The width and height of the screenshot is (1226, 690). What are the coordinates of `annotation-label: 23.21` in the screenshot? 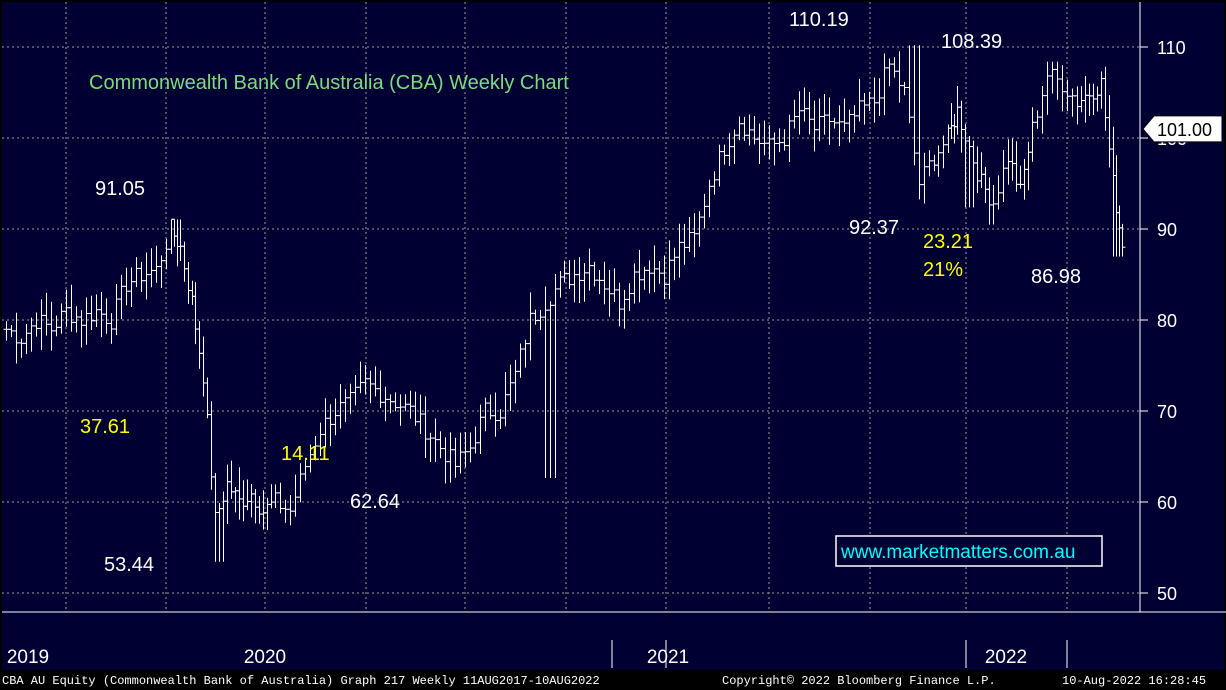 It's located at (948, 242).